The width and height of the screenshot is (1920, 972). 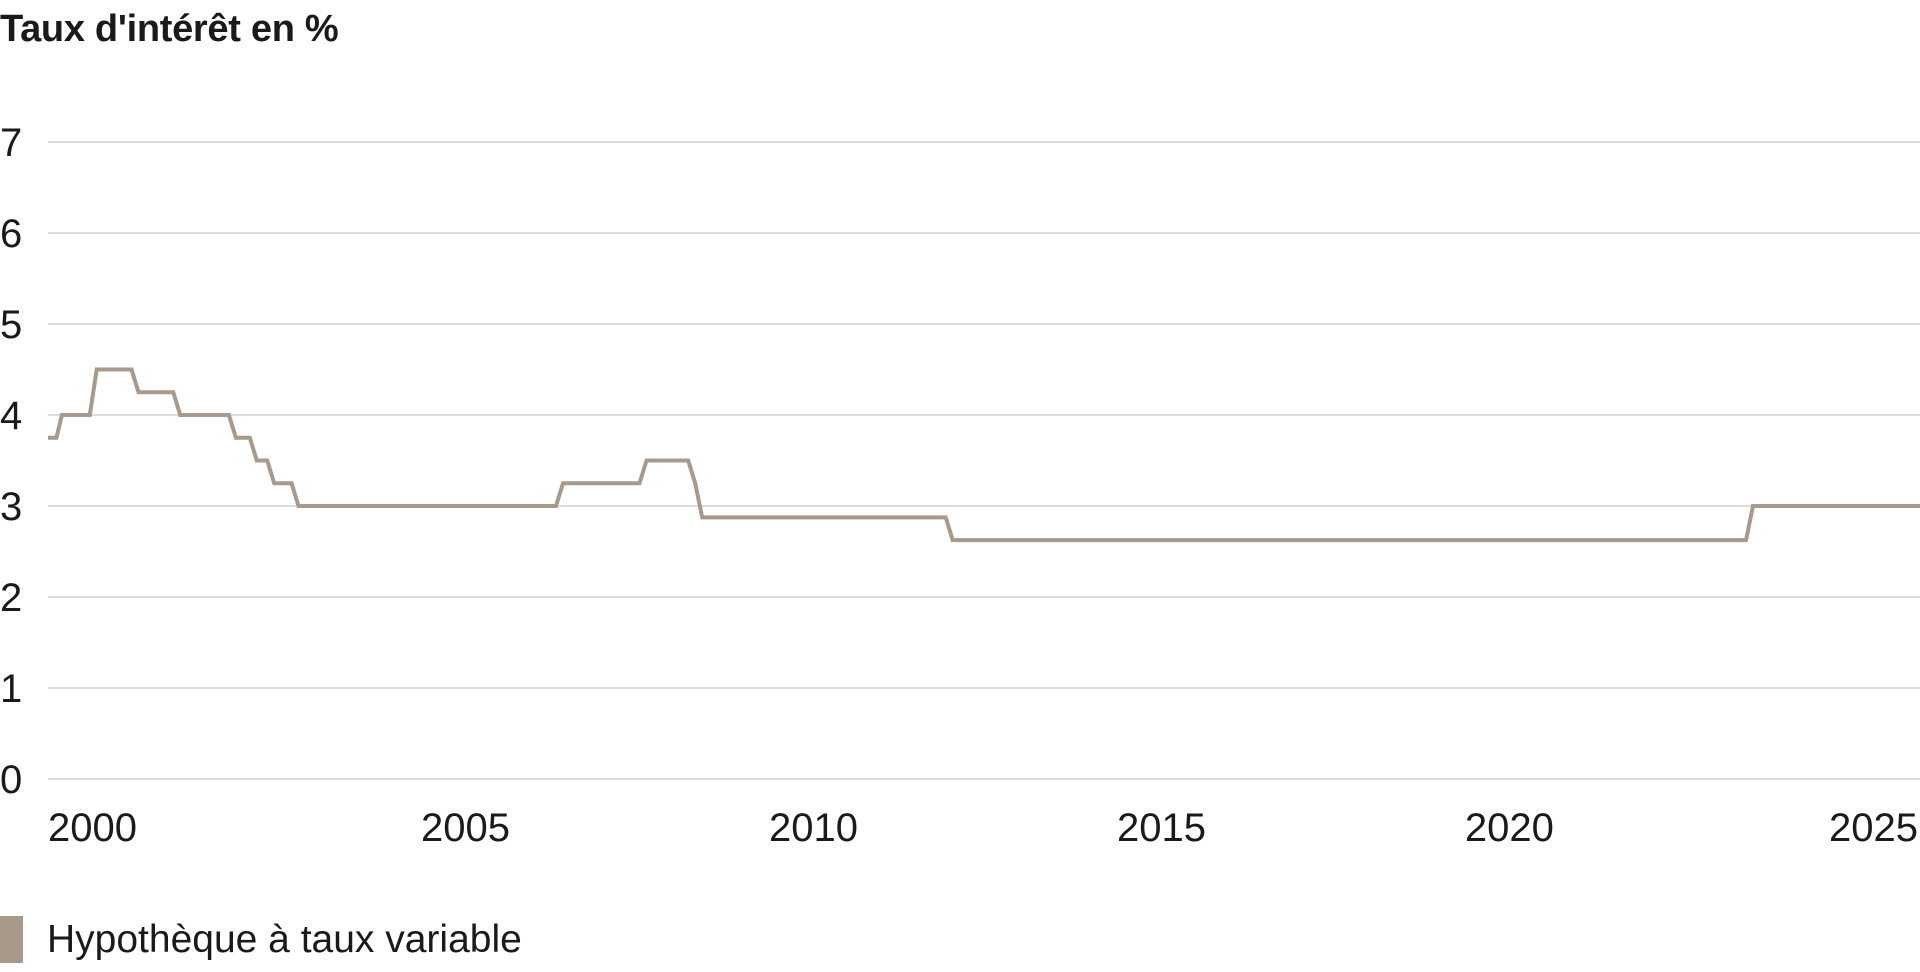 What do you see at coordinates (11, 234) in the screenshot?
I see `y-tick-label: 6` at bounding box center [11, 234].